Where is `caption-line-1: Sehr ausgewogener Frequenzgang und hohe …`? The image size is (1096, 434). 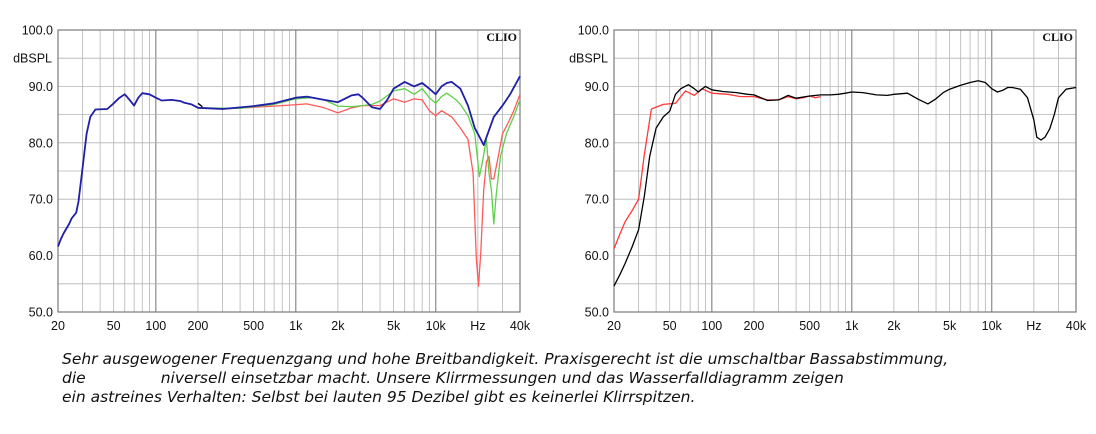 caption-line-1: Sehr ausgewogener Frequenzgang und hohe … is located at coordinates (505, 359).